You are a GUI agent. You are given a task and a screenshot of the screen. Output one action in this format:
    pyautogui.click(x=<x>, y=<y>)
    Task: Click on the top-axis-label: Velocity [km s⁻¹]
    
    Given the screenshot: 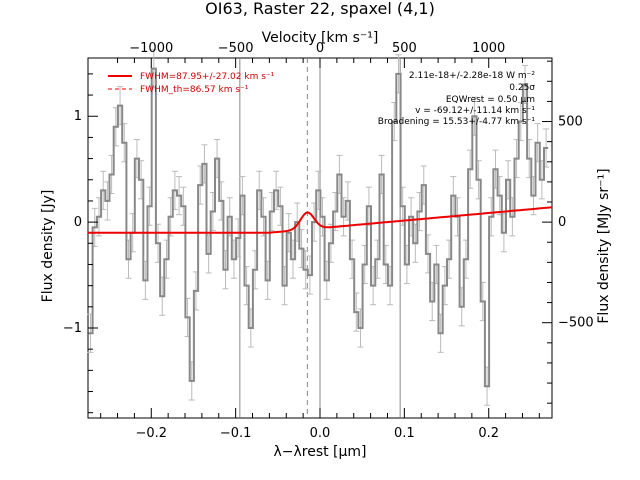 What is the action you would take?
    pyautogui.click(x=320, y=38)
    